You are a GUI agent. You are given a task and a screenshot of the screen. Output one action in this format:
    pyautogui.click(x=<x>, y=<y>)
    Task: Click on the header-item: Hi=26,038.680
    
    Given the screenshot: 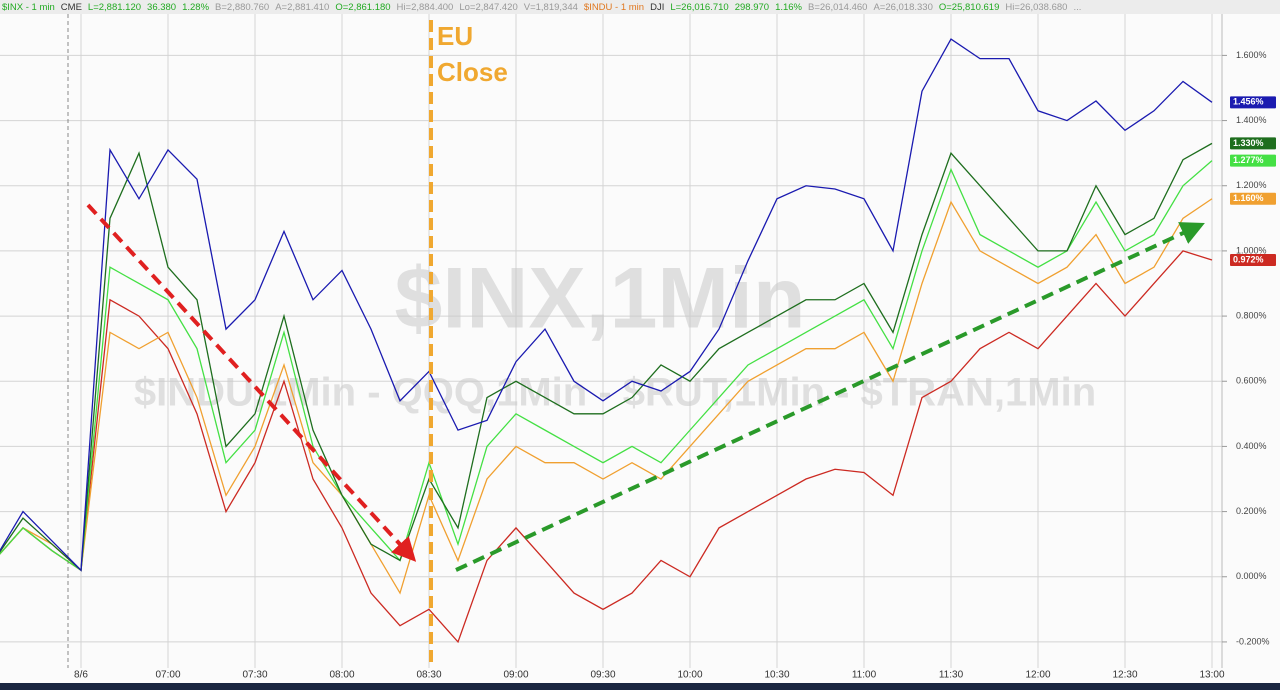 What is the action you would take?
    pyautogui.click(x=1036, y=7)
    